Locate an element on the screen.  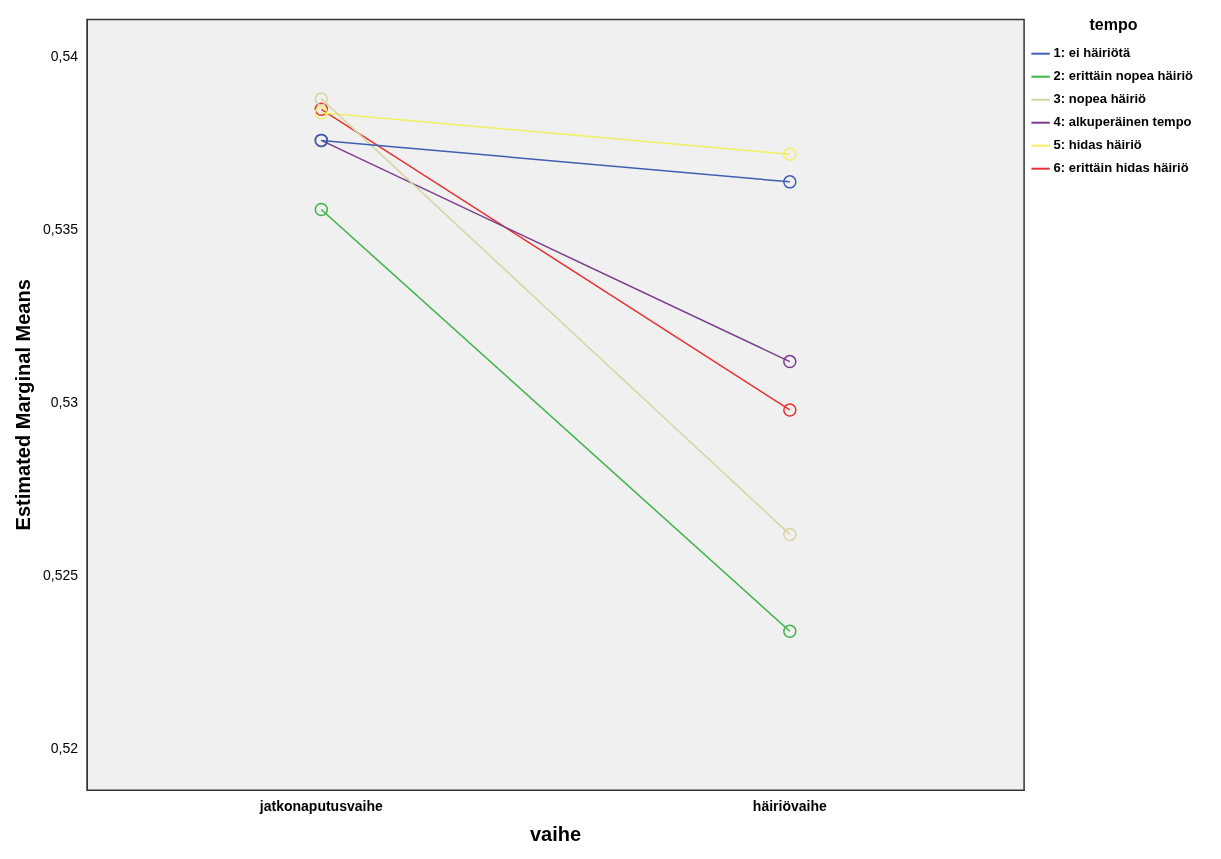
y-tick-label: 0,52 is located at coordinates (64, 747).